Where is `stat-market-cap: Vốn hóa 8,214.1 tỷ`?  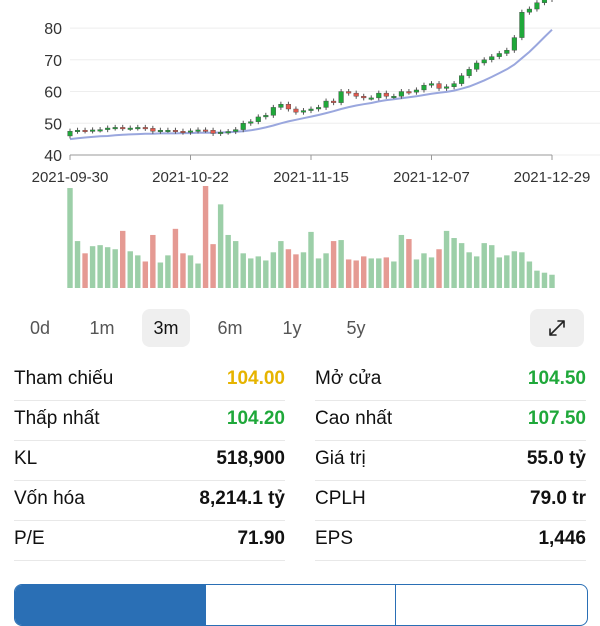 stat-market-cap: Vốn hóa 8,214.1 tỷ is located at coordinates (149, 500).